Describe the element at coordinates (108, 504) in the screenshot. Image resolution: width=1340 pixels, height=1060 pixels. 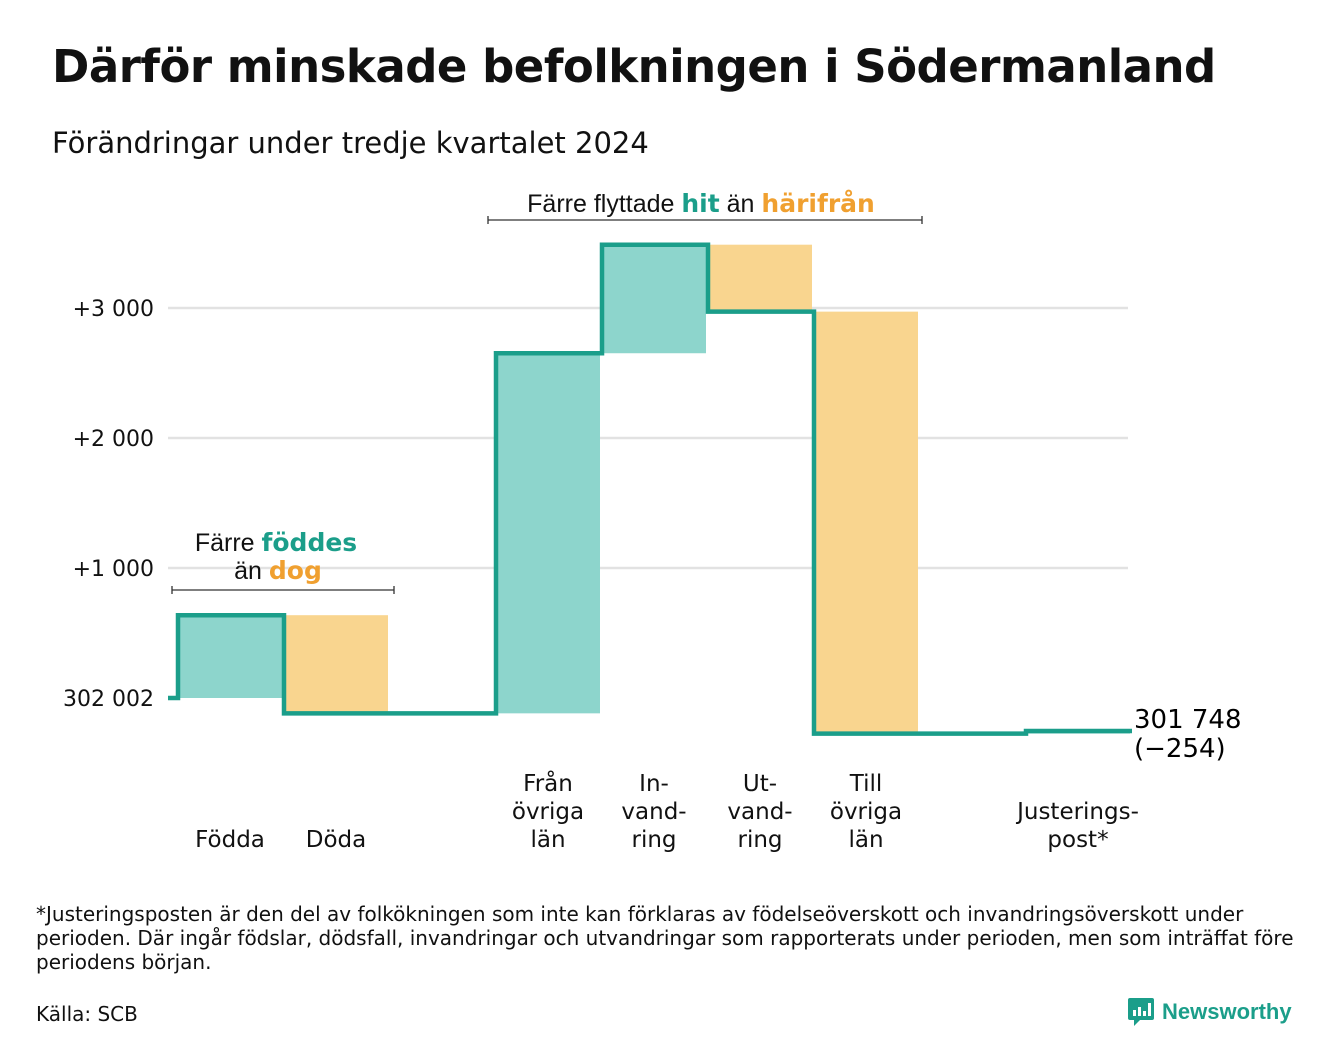
I see `y-axis: 302 002 +1 000 +2 000 +3 000` at that location.